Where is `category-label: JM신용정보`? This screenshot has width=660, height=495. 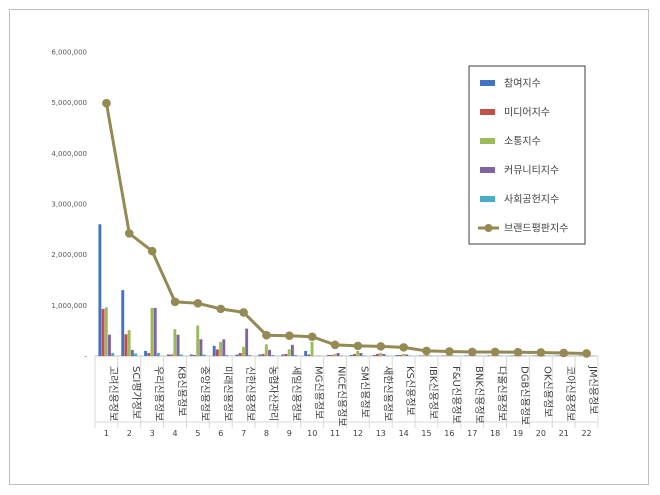 category-label: JM신용정보 is located at coordinates (593, 389).